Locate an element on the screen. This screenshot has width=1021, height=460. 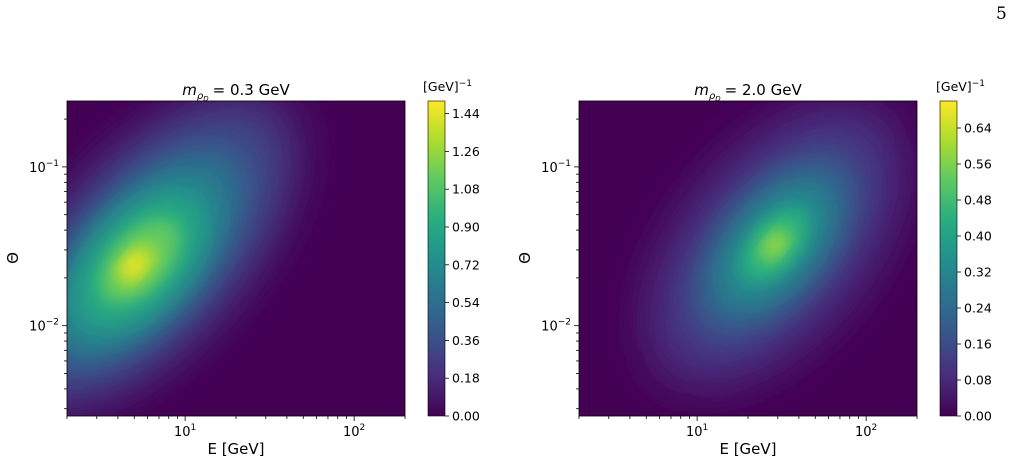
colorbar-label-1: [GeV]−1 is located at coordinates (960, 86).